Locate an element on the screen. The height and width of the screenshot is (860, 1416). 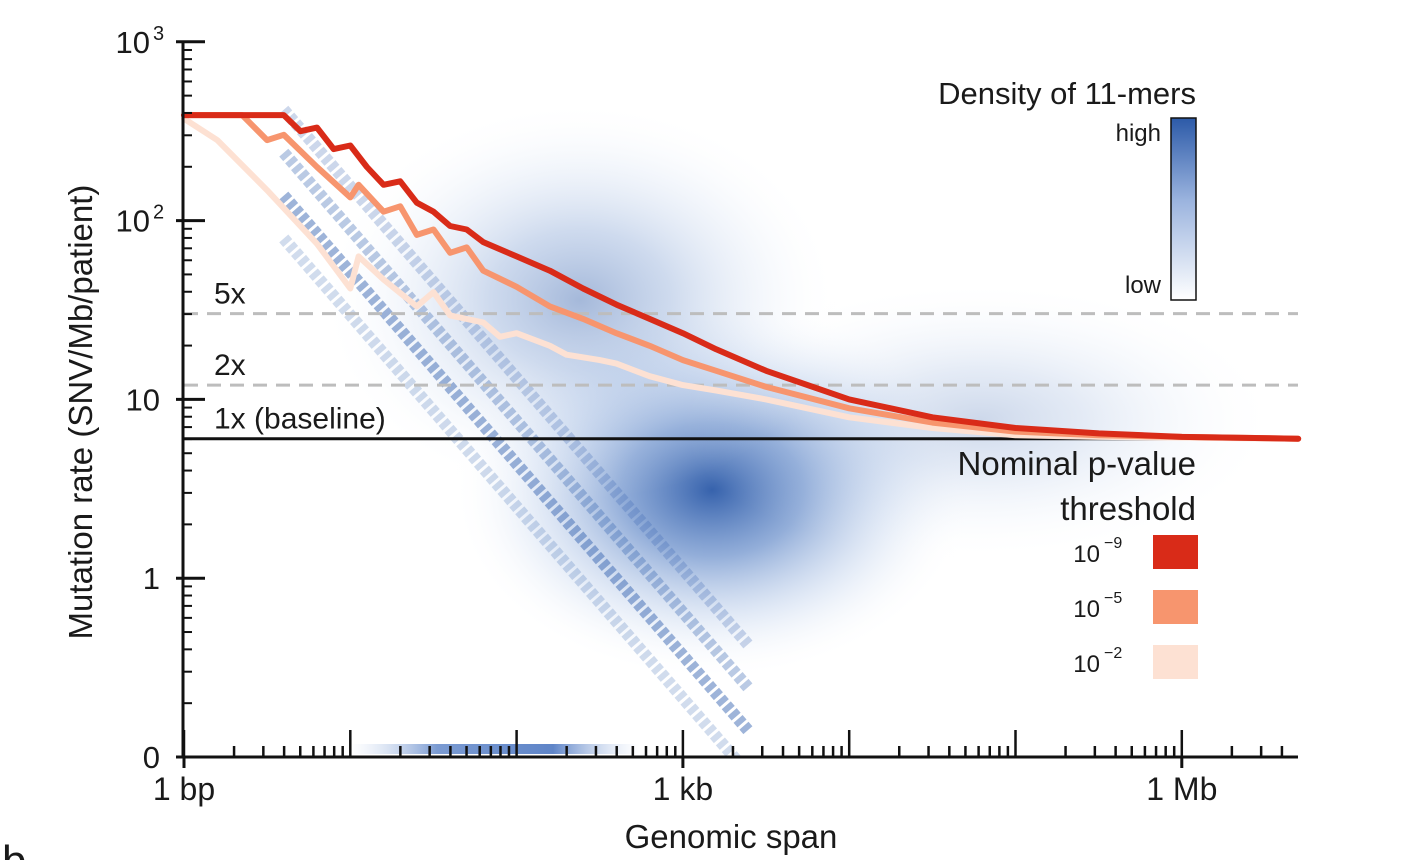
x-axis-label: Genomic span is located at coordinates (731, 836).